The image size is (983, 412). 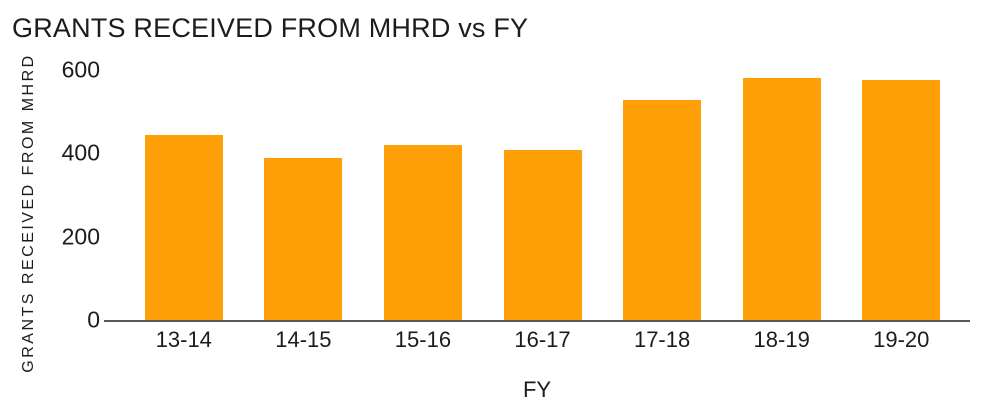 What do you see at coordinates (270, 28) in the screenshot?
I see `chart-title: GRANTS RECEIVED FROM MHRD vs FY` at bounding box center [270, 28].